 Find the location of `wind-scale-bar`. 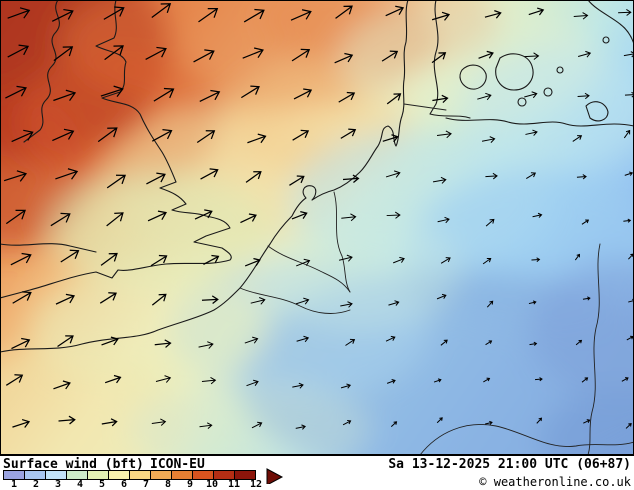

wind-scale-bar is located at coordinates (129, 475).